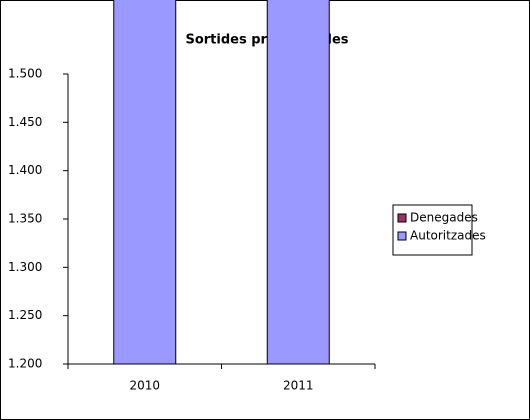 The width and height of the screenshot is (530, 420). What do you see at coordinates (25, 170) in the screenshot?
I see `y-tick-label: 1.400` at bounding box center [25, 170].